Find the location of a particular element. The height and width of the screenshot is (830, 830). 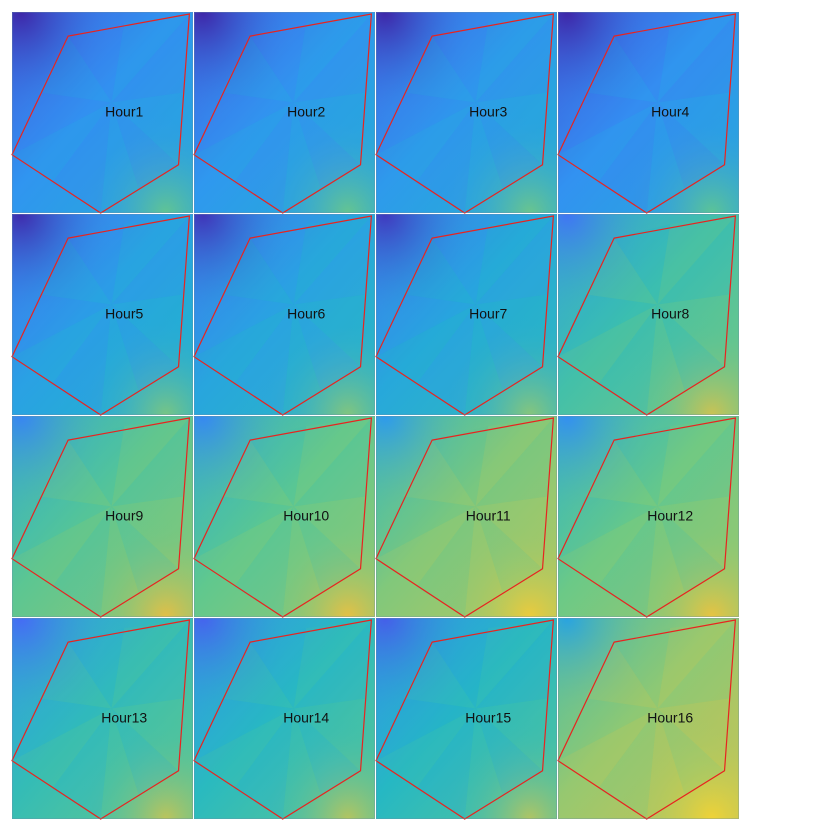

panel-label: Hour14 is located at coordinates (306, 718).